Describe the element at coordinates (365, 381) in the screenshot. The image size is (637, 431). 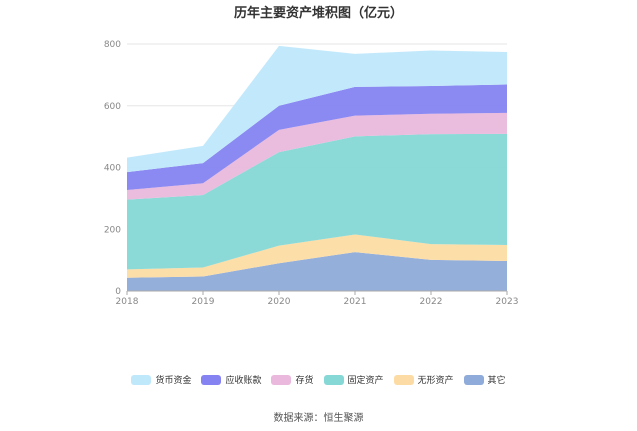
I see `legend-label: 固定资产` at that location.